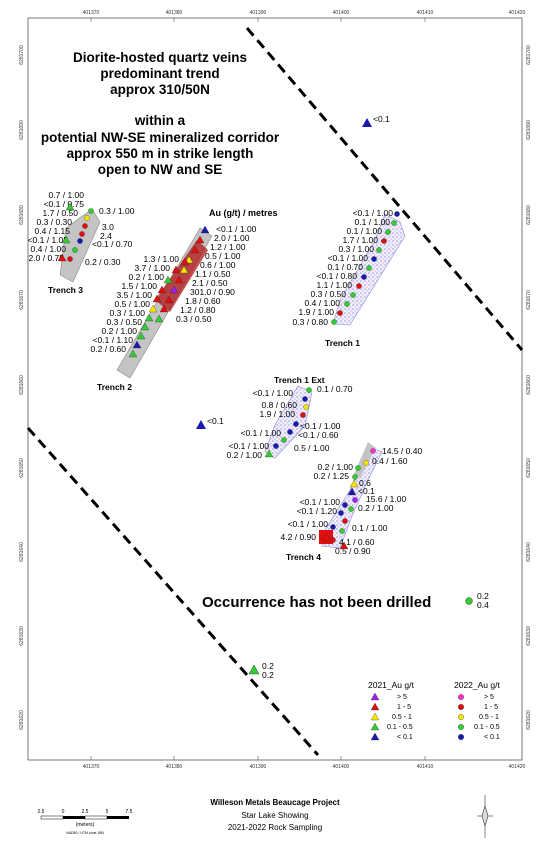 The width and height of the screenshot is (550, 855). Describe the element at coordinates (280, 405) in the screenshot. I see `sample-label: 0.8 / 0.60` at that location.